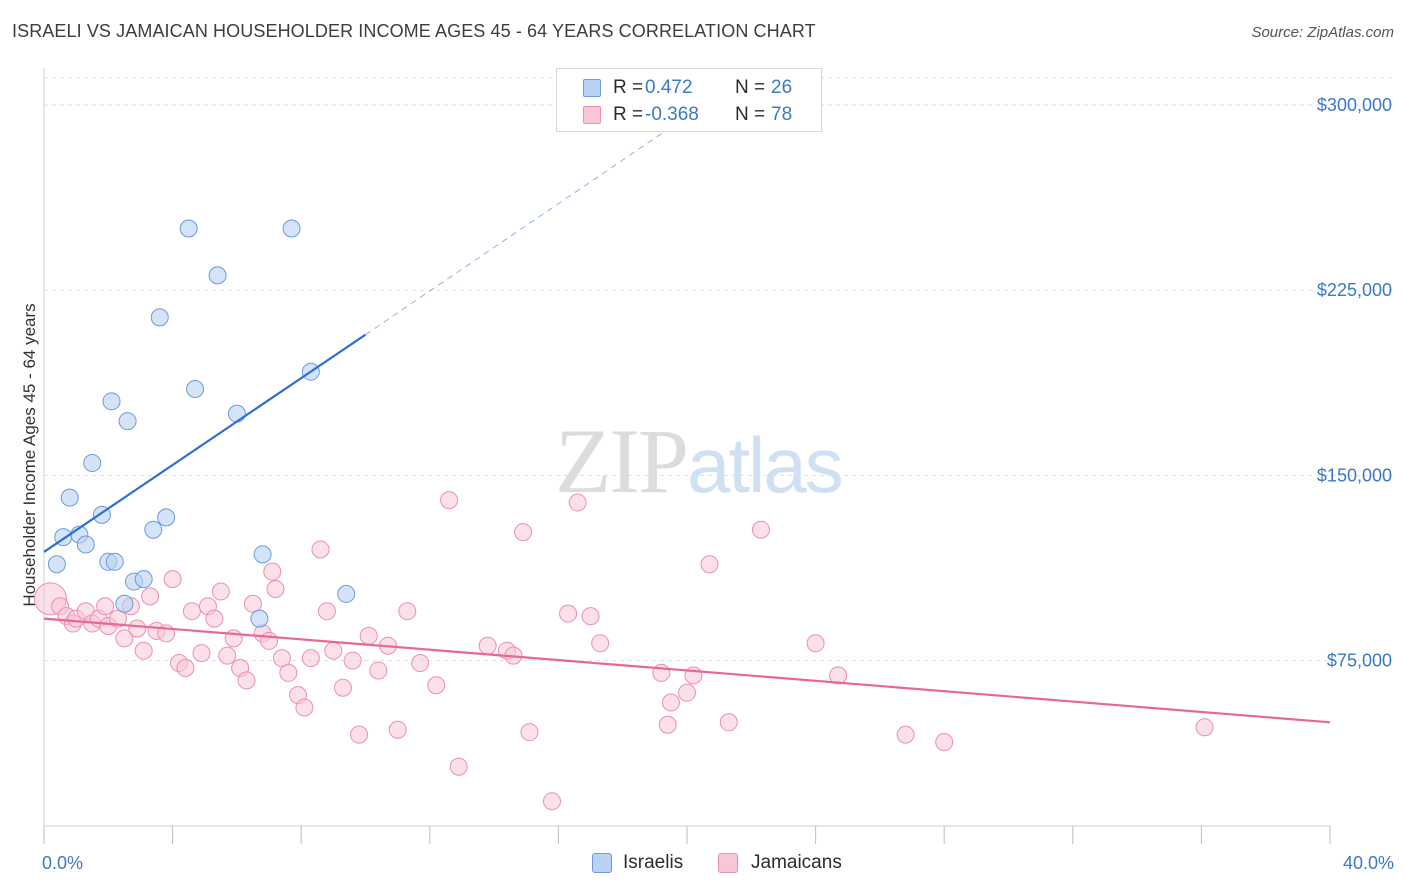 The height and width of the screenshot is (892, 1406). I want to click on watermark-atlas: atlas, so click(765, 465).